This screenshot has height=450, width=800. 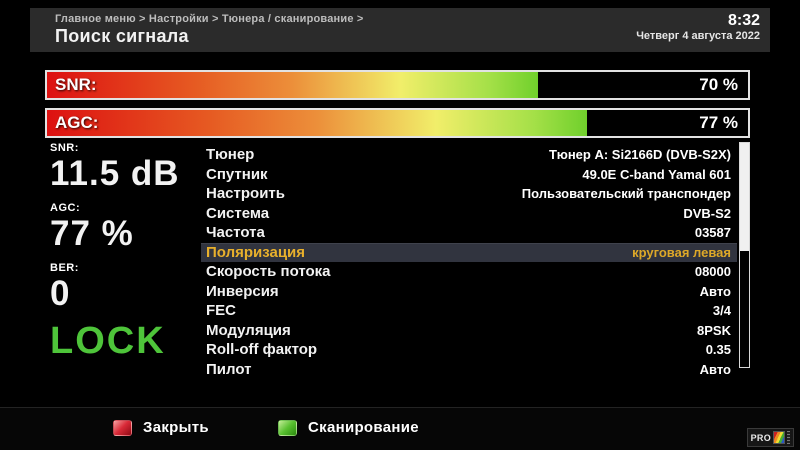 I want to click on footer-divider, so click(x=400, y=407).